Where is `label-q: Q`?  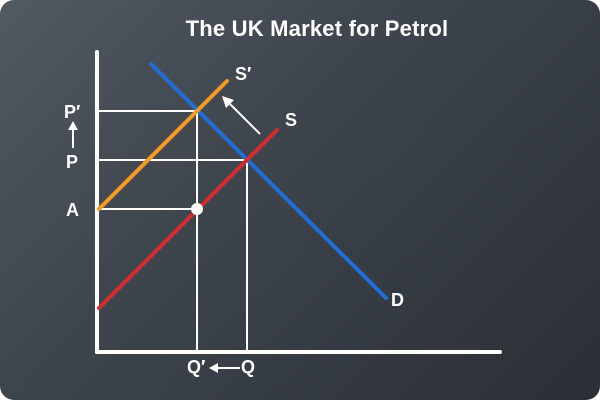 label-q: Q is located at coordinates (248, 367).